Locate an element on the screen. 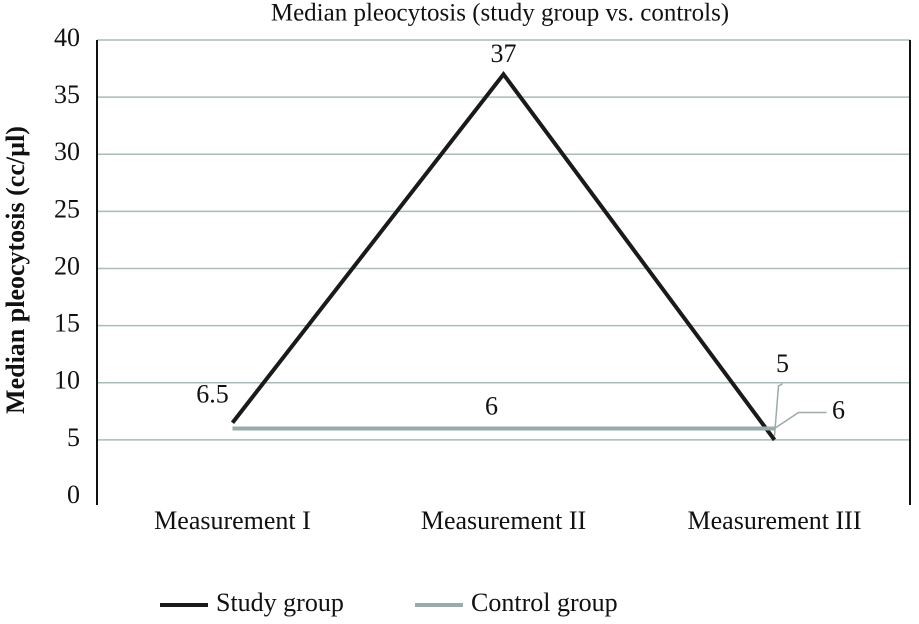 The image size is (919, 624). y-tick-label: 40 is located at coordinates (67, 37).